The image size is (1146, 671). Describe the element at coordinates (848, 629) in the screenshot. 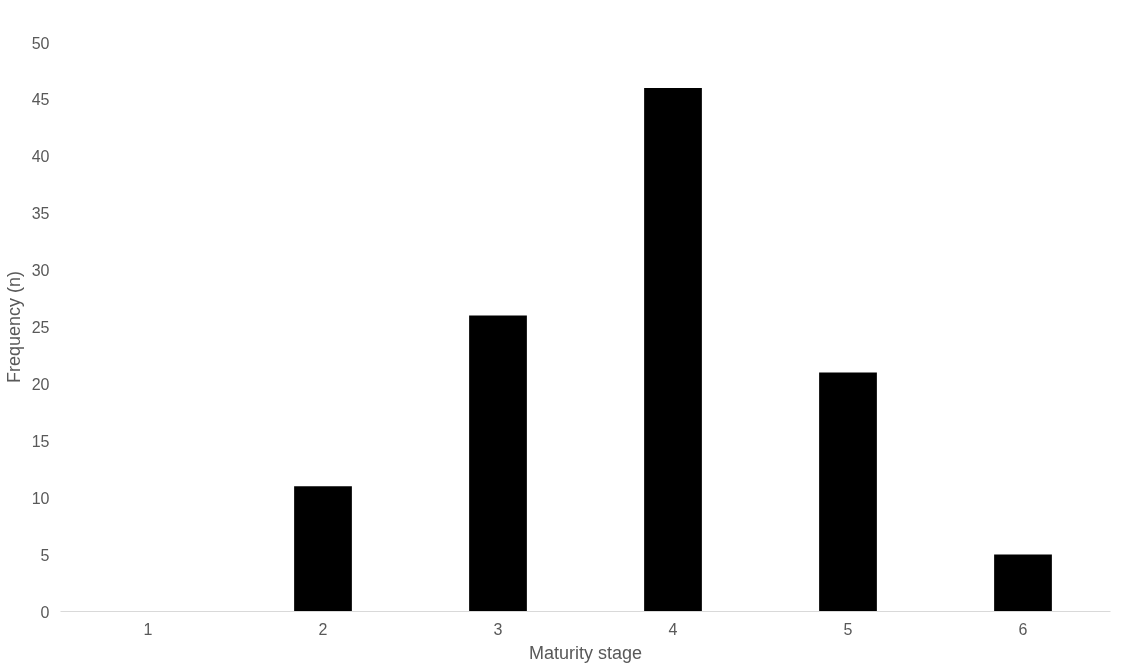

I see `x-tick-label: 5` at that location.